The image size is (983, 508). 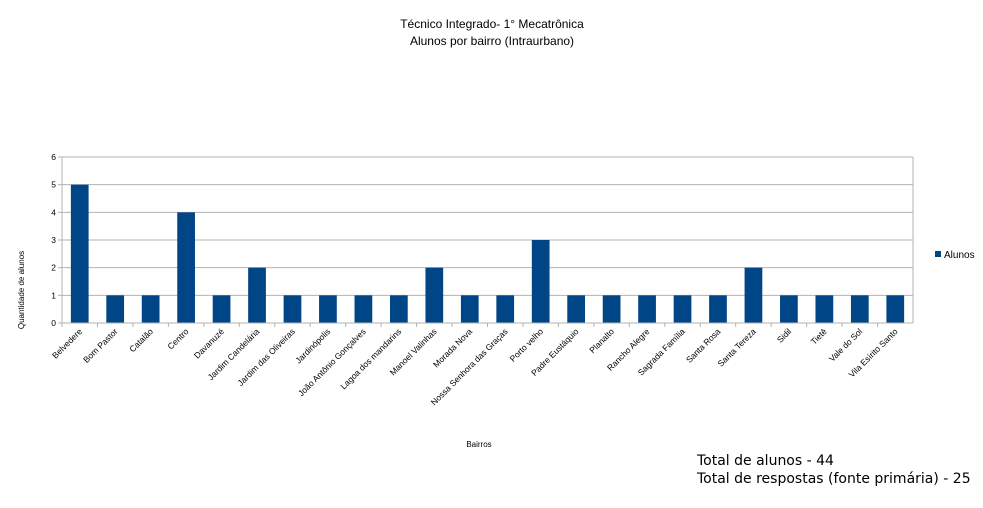 What do you see at coordinates (959, 255) in the screenshot?
I see `legend-label: Alunos` at bounding box center [959, 255].